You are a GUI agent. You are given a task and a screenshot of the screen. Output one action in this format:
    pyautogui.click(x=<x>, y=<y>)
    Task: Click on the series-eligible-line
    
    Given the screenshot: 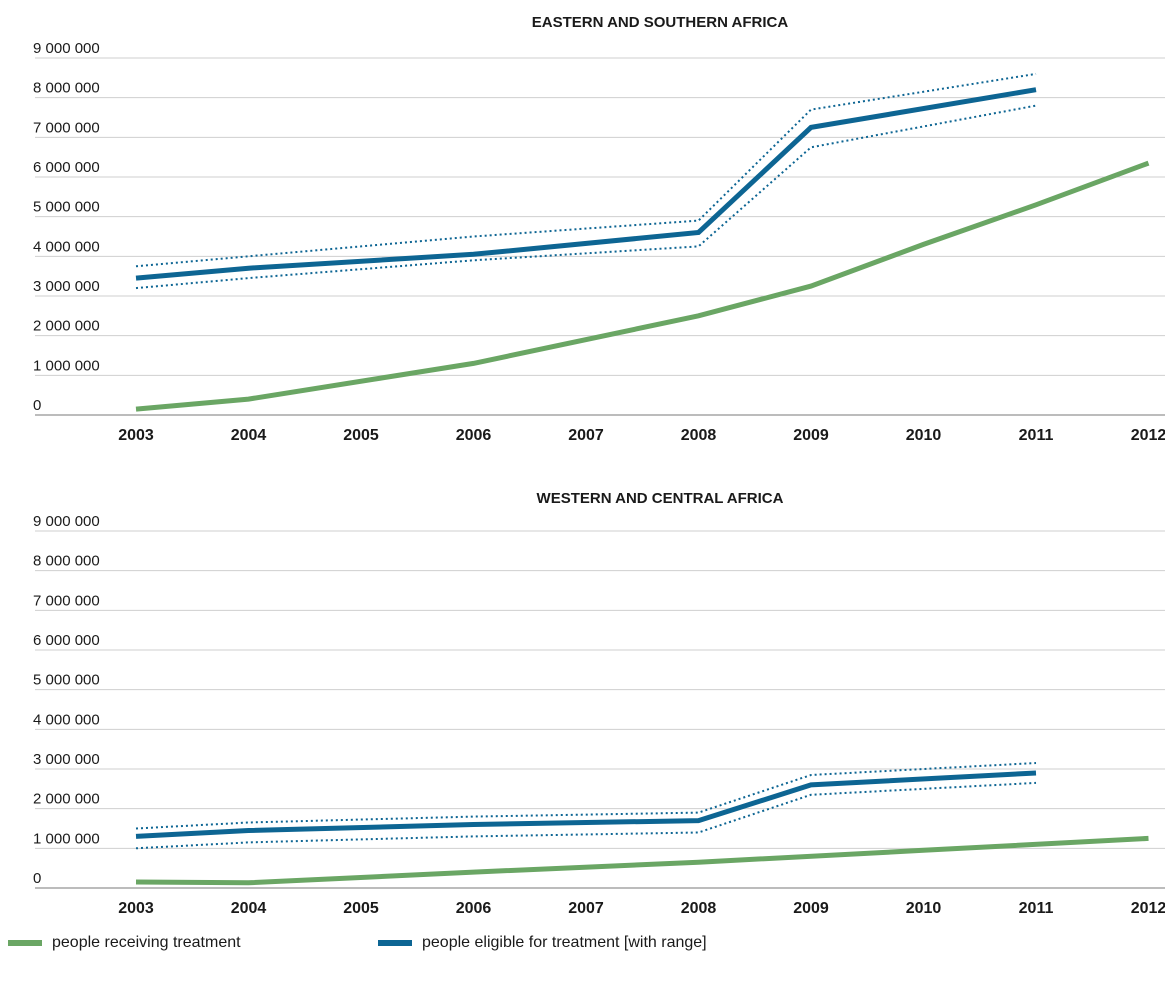 What is the action you would take?
    pyautogui.click(x=586, y=804)
    